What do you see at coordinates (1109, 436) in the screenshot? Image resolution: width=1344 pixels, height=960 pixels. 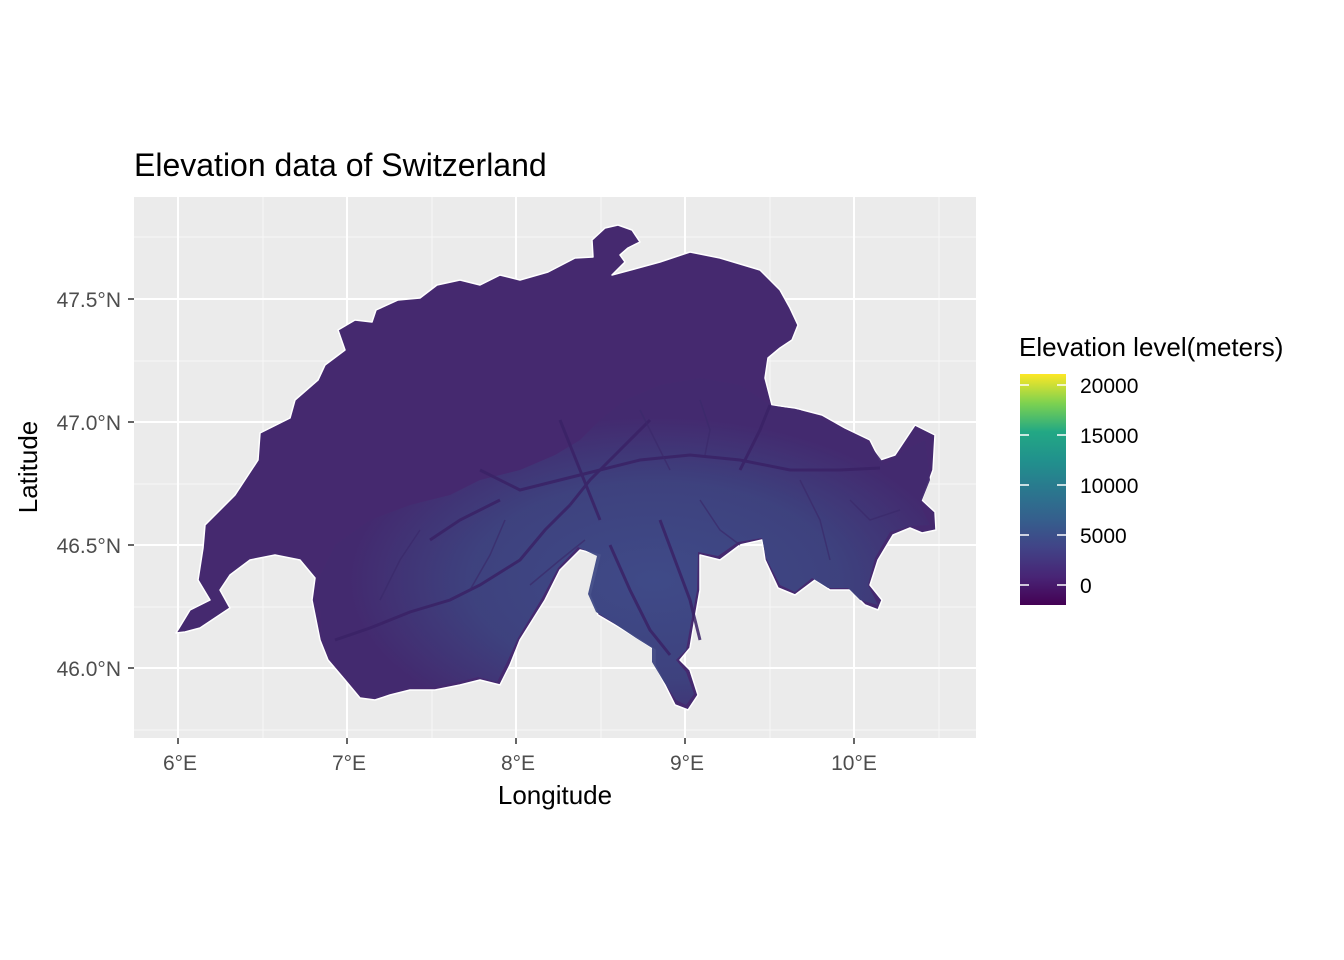 I see `legend-label: 15000` at bounding box center [1109, 436].